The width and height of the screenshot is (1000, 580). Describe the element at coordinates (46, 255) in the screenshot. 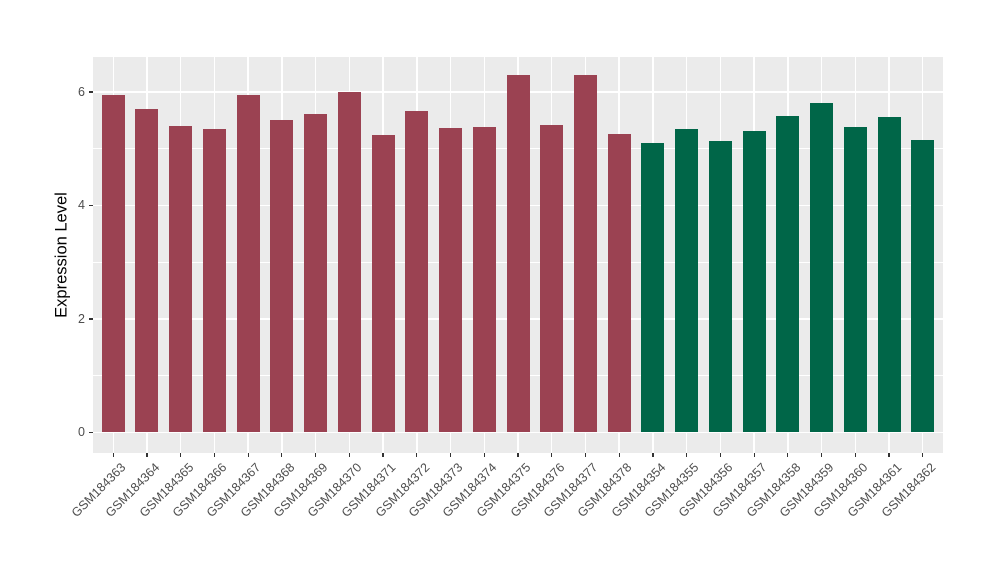

I see `y-axis: 0 2 4 6` at that location.